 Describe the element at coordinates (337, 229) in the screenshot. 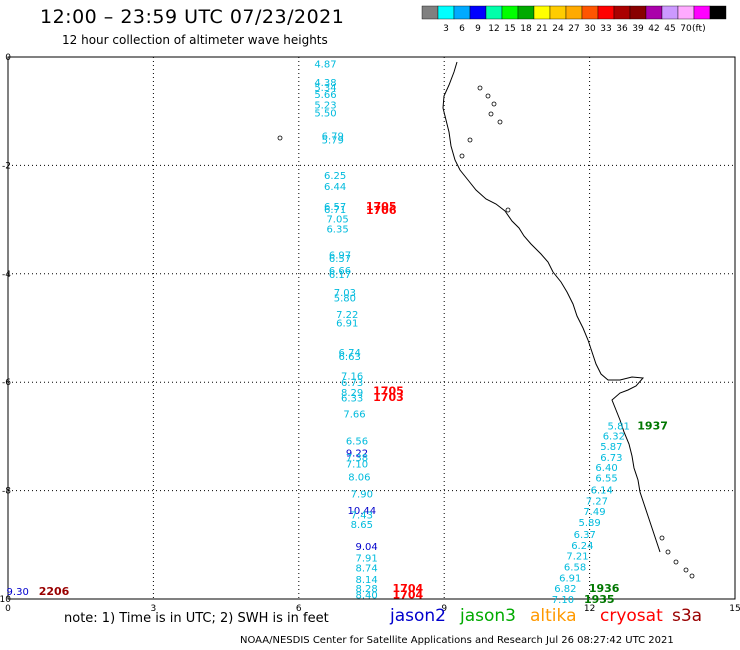

I see `wave-height-label: 6.35` at that location.